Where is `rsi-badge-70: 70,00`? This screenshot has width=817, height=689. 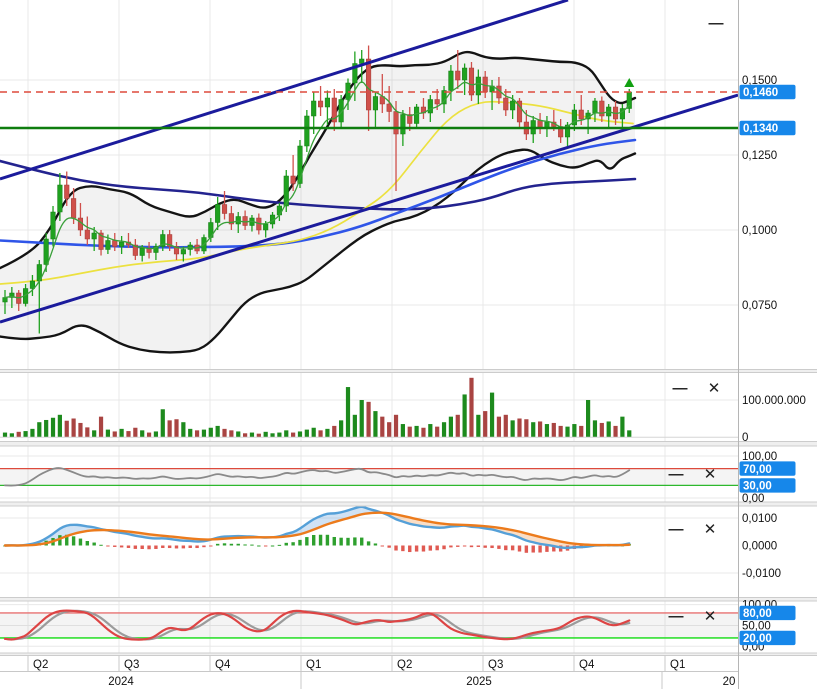
rsi-badge-70: 70,00 is located at coordinates (767, 468).